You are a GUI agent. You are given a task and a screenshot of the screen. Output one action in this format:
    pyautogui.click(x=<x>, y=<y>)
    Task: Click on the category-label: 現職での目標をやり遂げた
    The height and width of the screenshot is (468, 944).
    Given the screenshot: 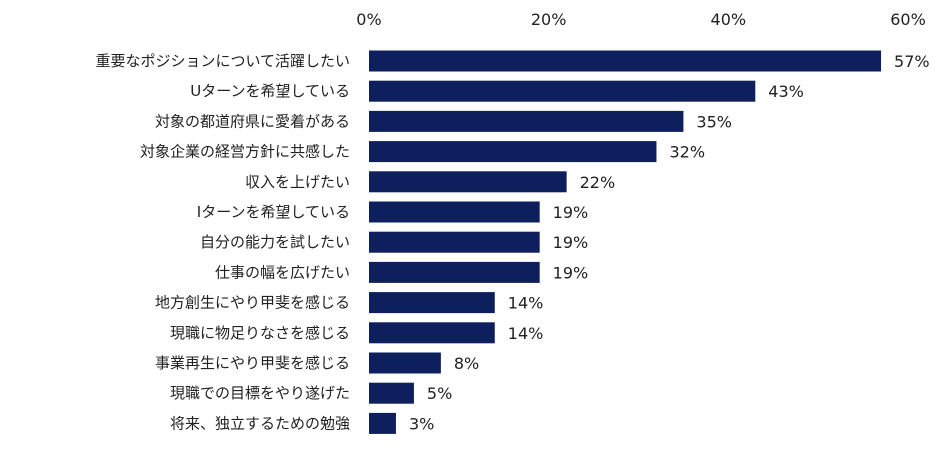 What is the action you would take?
    pyautogui.click(x=260, y=393)
    